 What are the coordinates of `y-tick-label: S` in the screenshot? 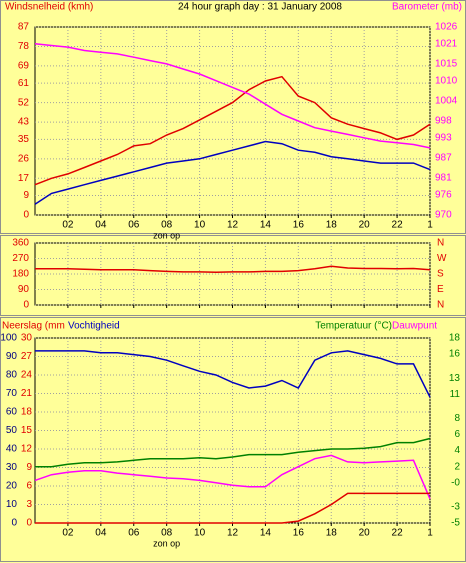 It's located at (440, 274).